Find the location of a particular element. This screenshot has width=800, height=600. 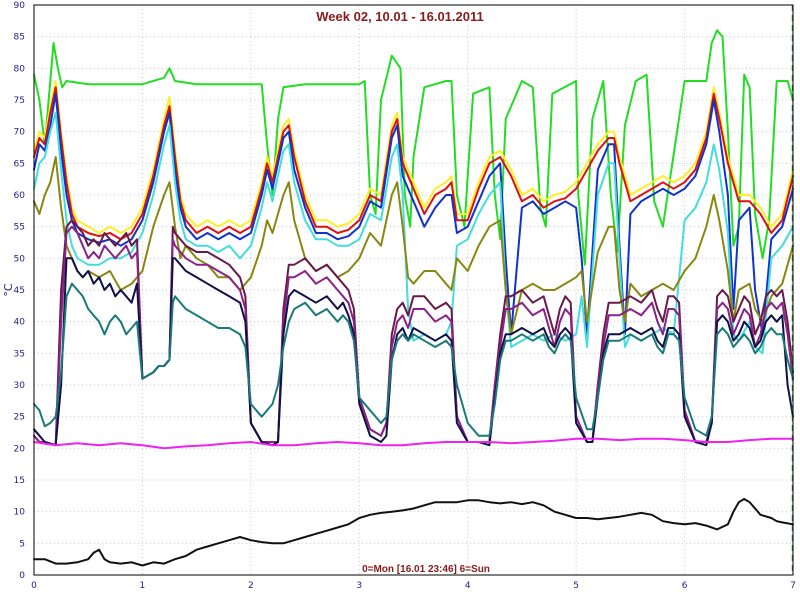

y-tick-label: 25 is located at coordinates (19, 418).